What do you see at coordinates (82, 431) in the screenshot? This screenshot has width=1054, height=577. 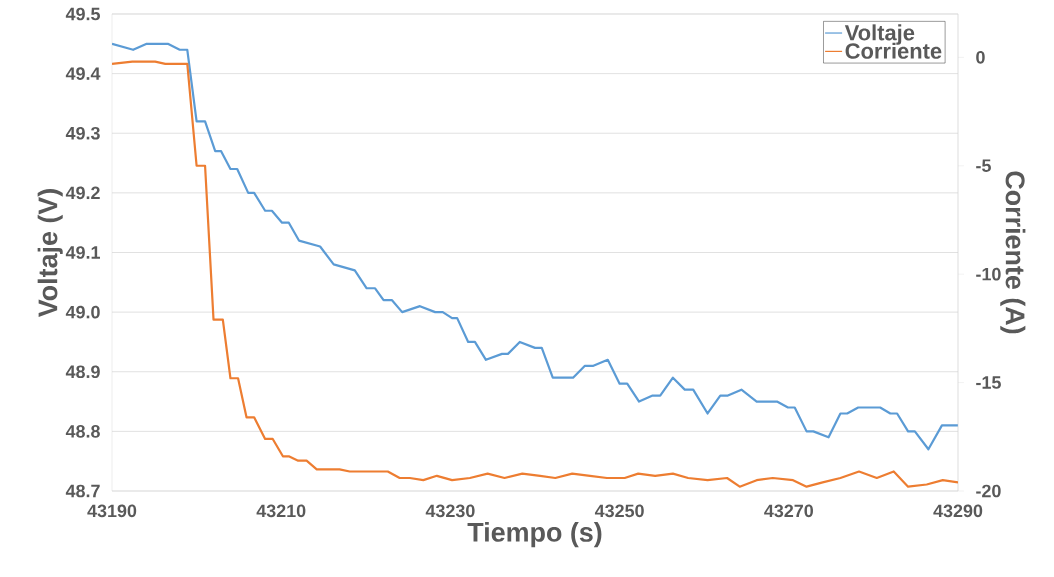 I see `y-tick-label: 48.8` at bounding box center [82, 431].